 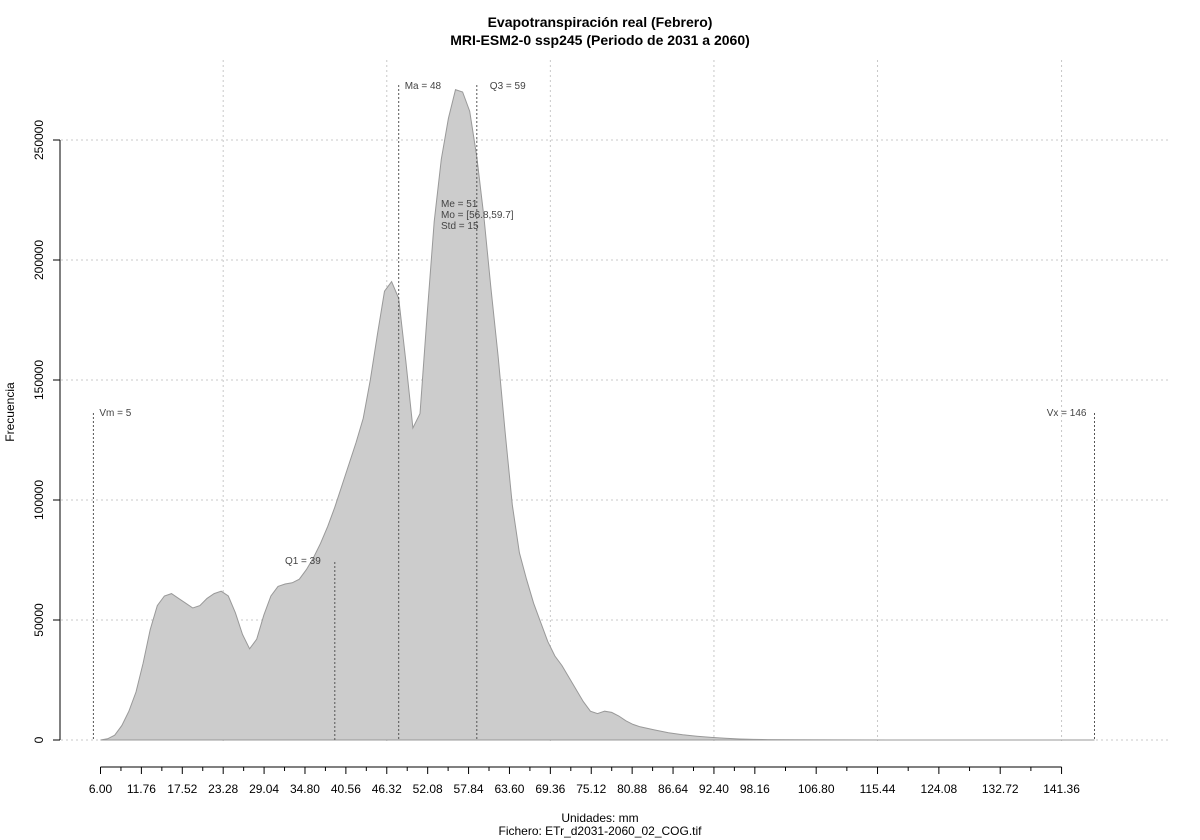 I want to click on x-tick-label: 92.40, so click(x=714, y=789).